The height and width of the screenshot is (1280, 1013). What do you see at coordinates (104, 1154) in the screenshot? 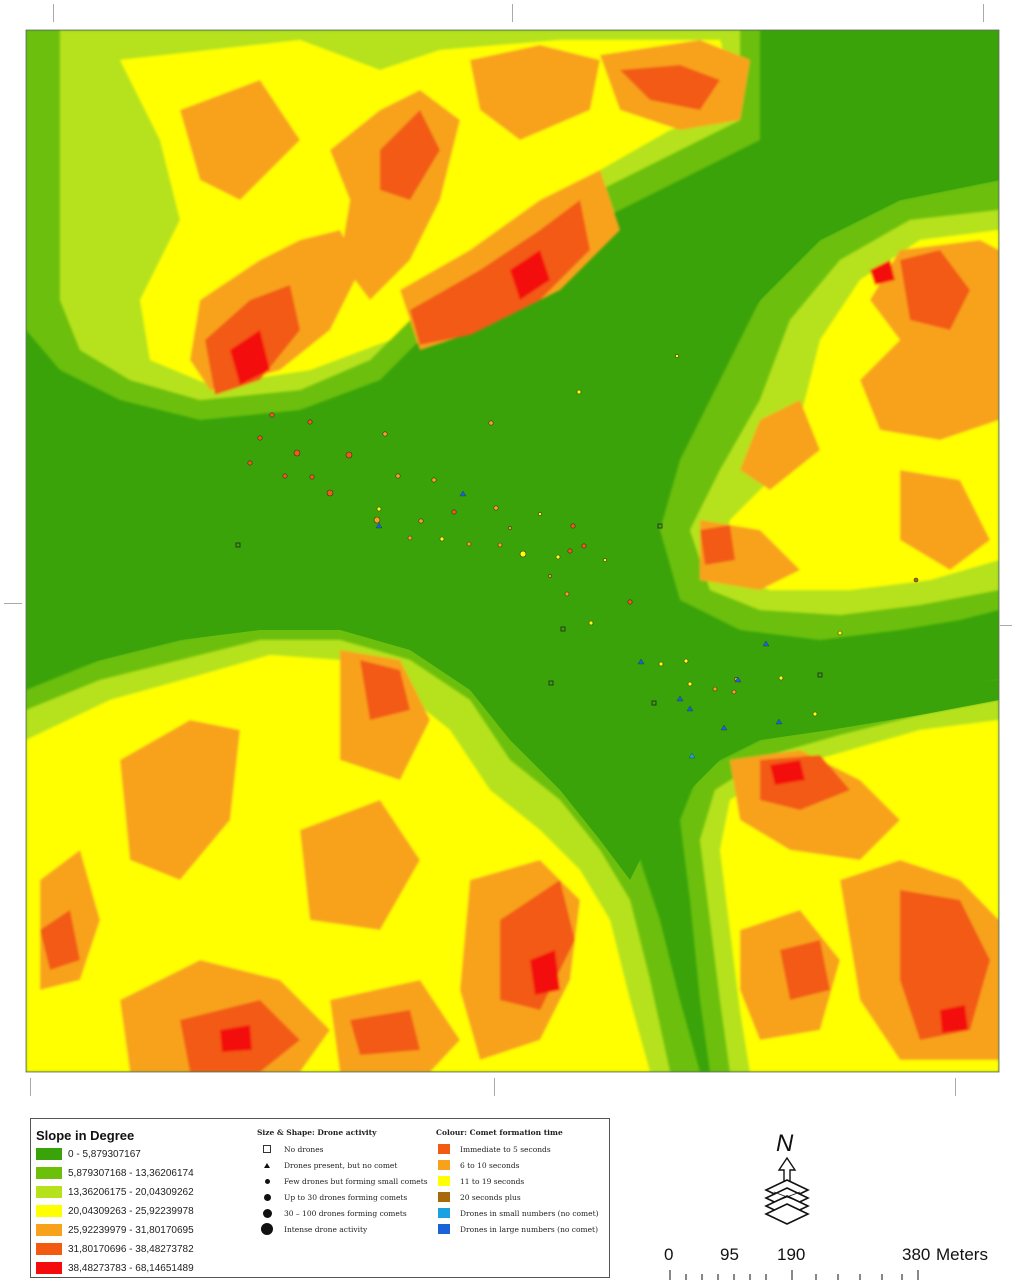
I see `slope-label-1: 0 - 5,879307167` at bounding box center [104, 1154].